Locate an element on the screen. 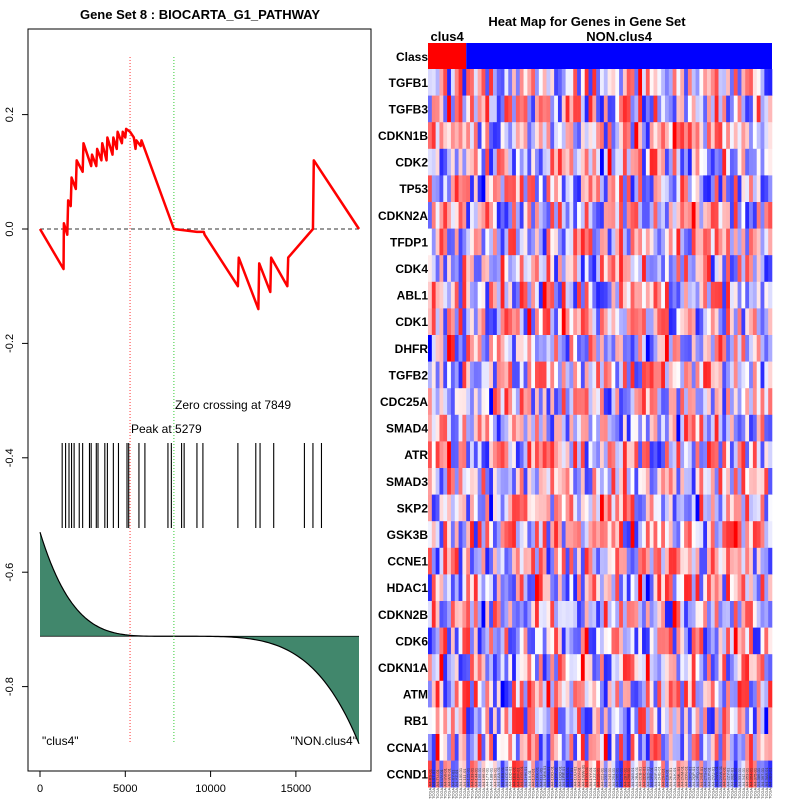 Image resolution: width=800 pixels, height=800 pixels. sample-label: TCGA-A4-155-01 is located at coordinates (479, 783).